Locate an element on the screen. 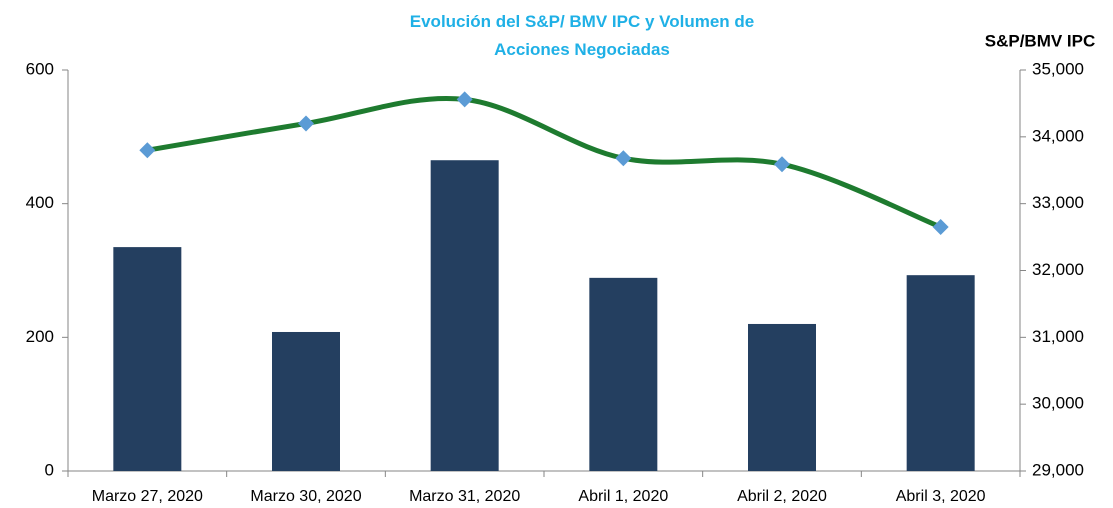  y2-tick-label: 32,000 is located at coordinates (1058, 269).